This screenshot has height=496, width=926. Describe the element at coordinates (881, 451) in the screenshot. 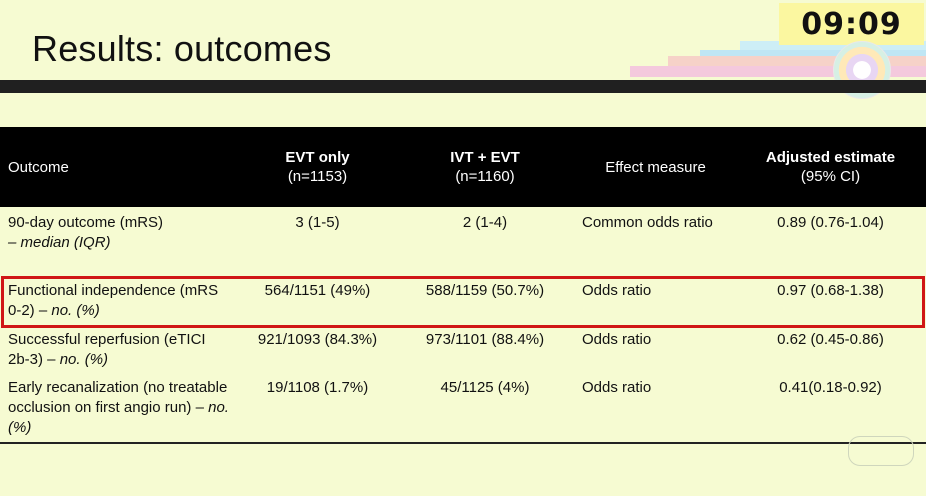

I see `watermark-icon` at that location.